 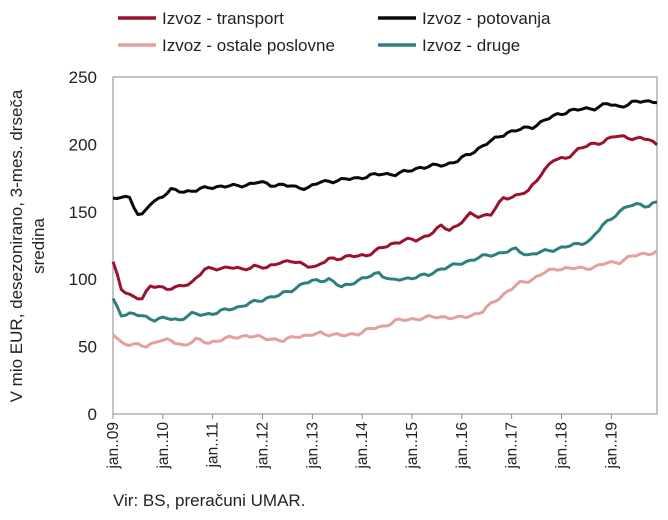 I want to click on legend-label: Izvoz - druge, so click(x=471, y=45).